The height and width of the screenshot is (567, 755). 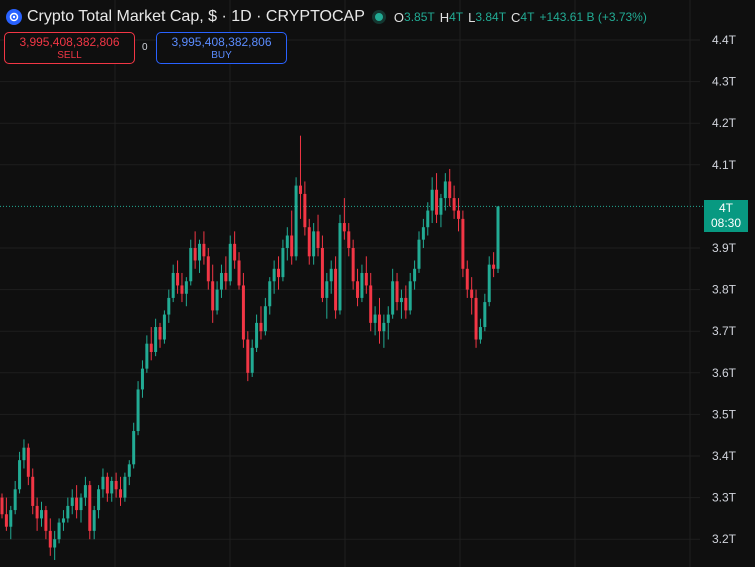 I want to click on close-value: 4T, so click(x=527, y=16).